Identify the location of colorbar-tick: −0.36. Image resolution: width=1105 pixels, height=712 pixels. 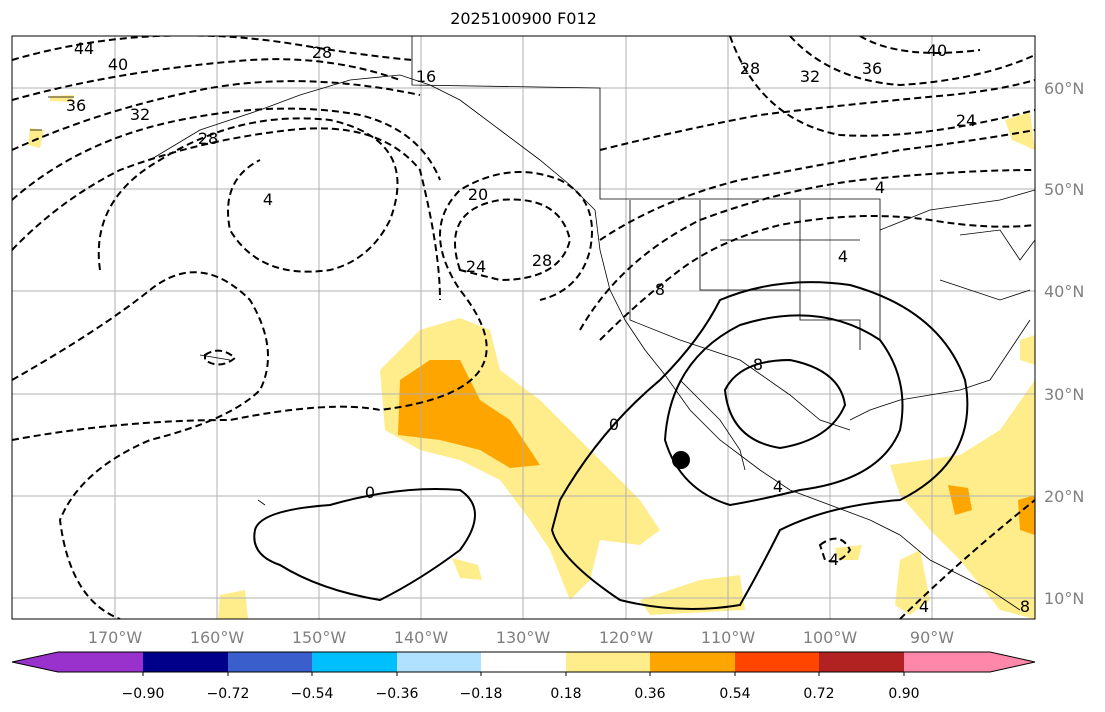
(397, 694).